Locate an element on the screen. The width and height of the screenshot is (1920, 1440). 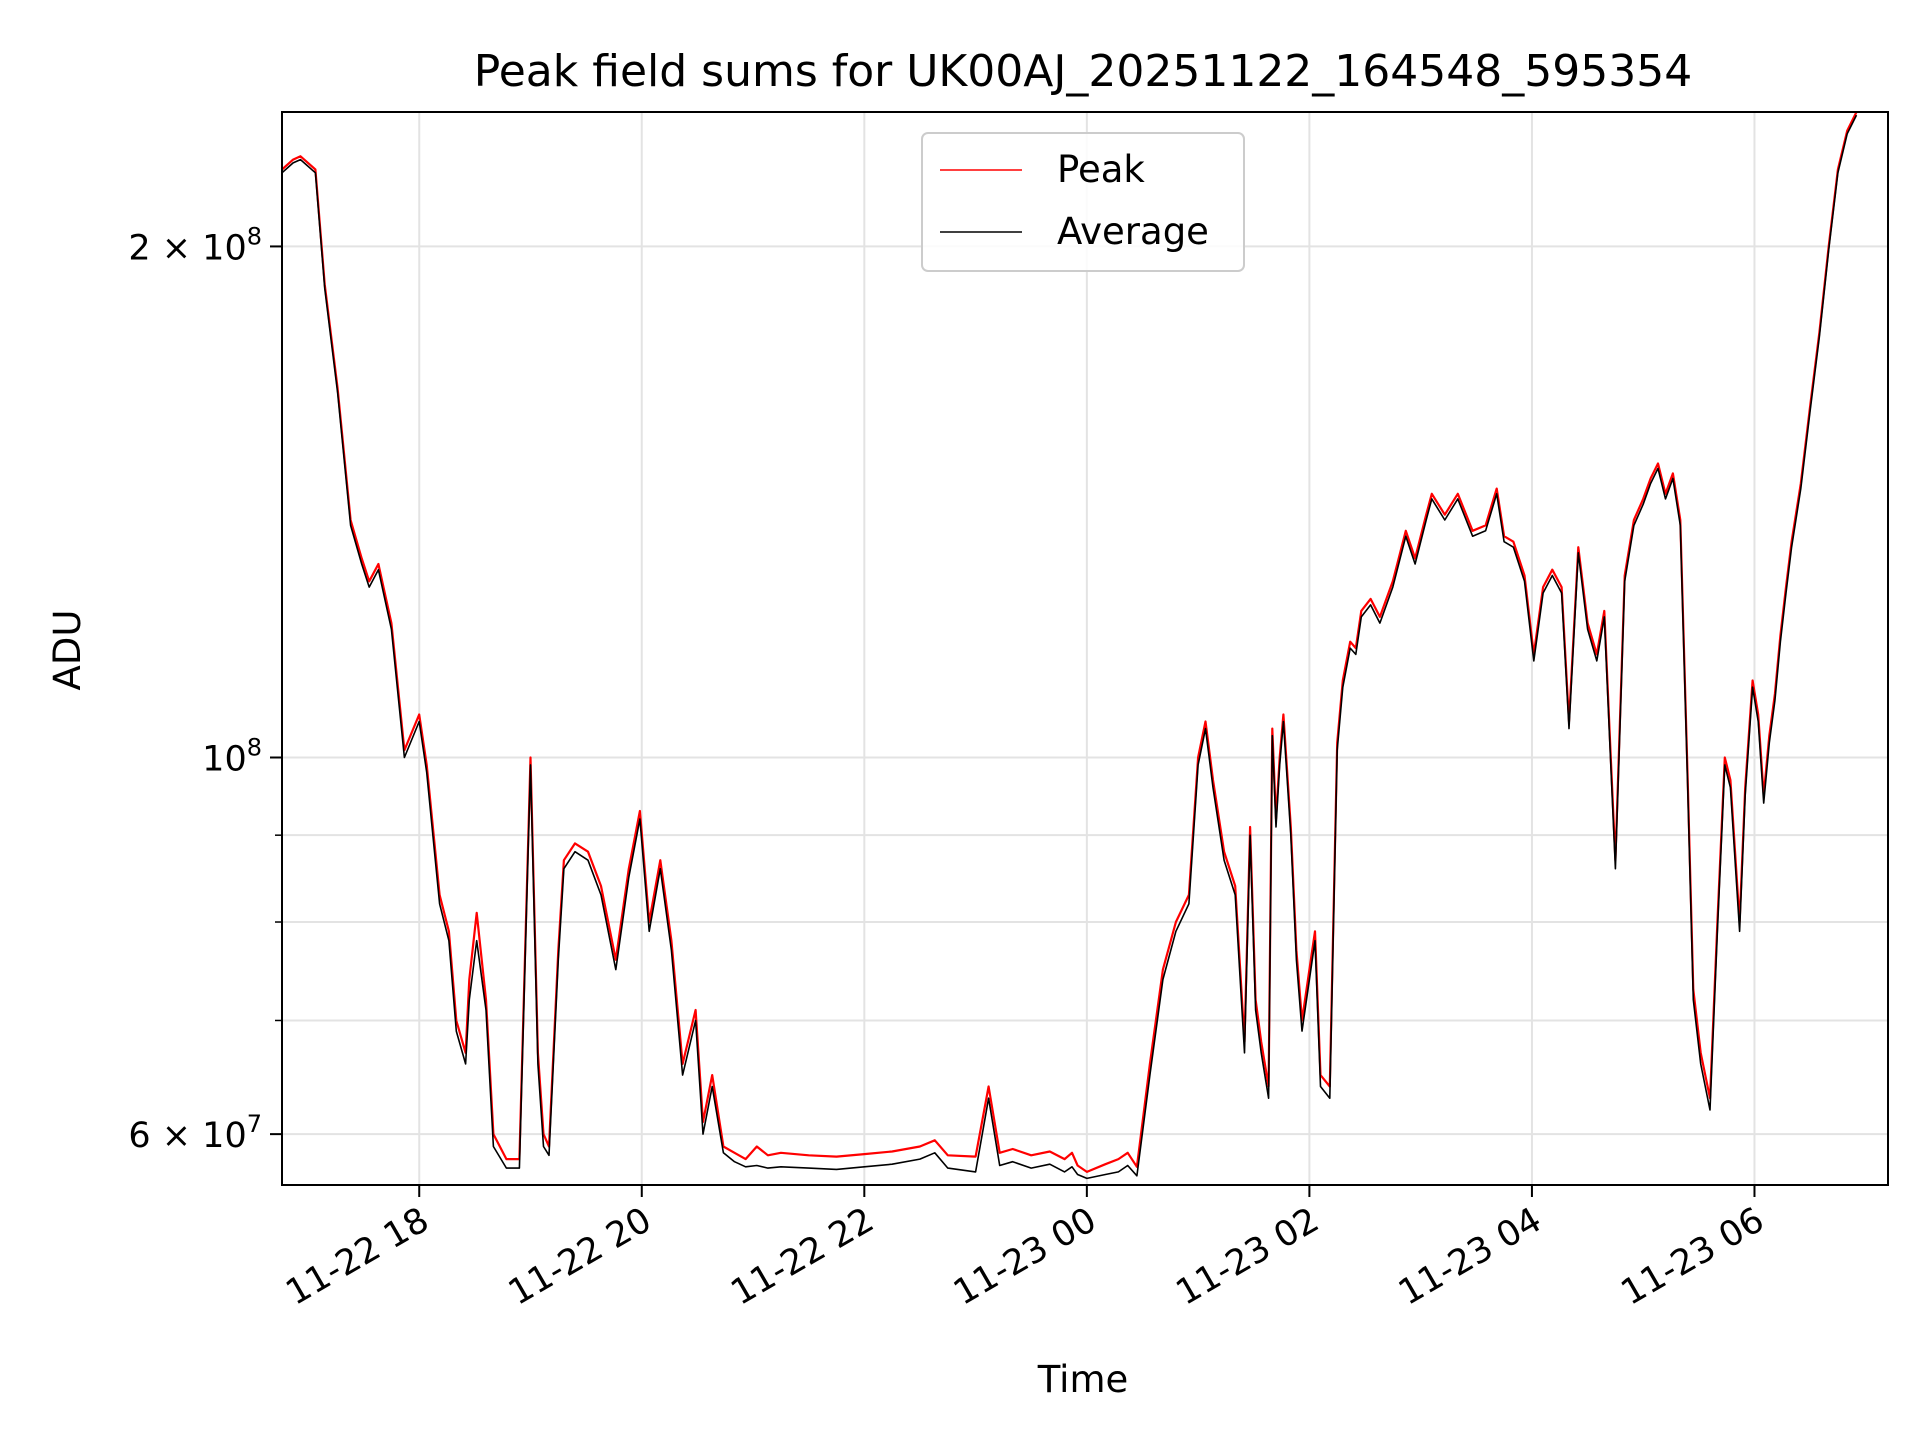
y-tick-label: 2 × 108 is located at coordinates (195, 245).